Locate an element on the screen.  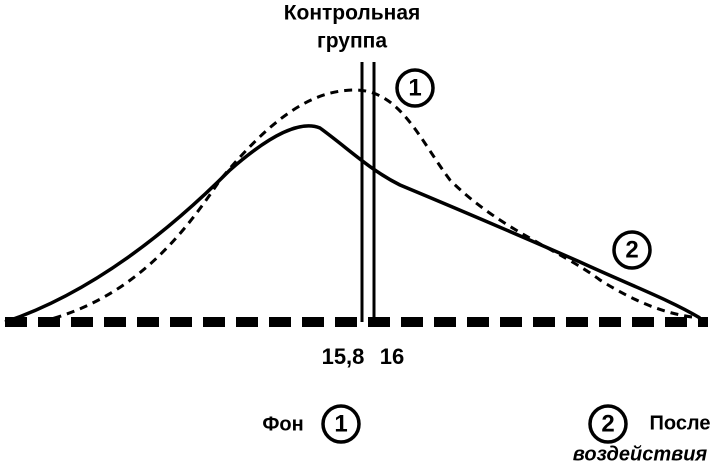
axis-label: 16 is located at coordinates (392, 356).